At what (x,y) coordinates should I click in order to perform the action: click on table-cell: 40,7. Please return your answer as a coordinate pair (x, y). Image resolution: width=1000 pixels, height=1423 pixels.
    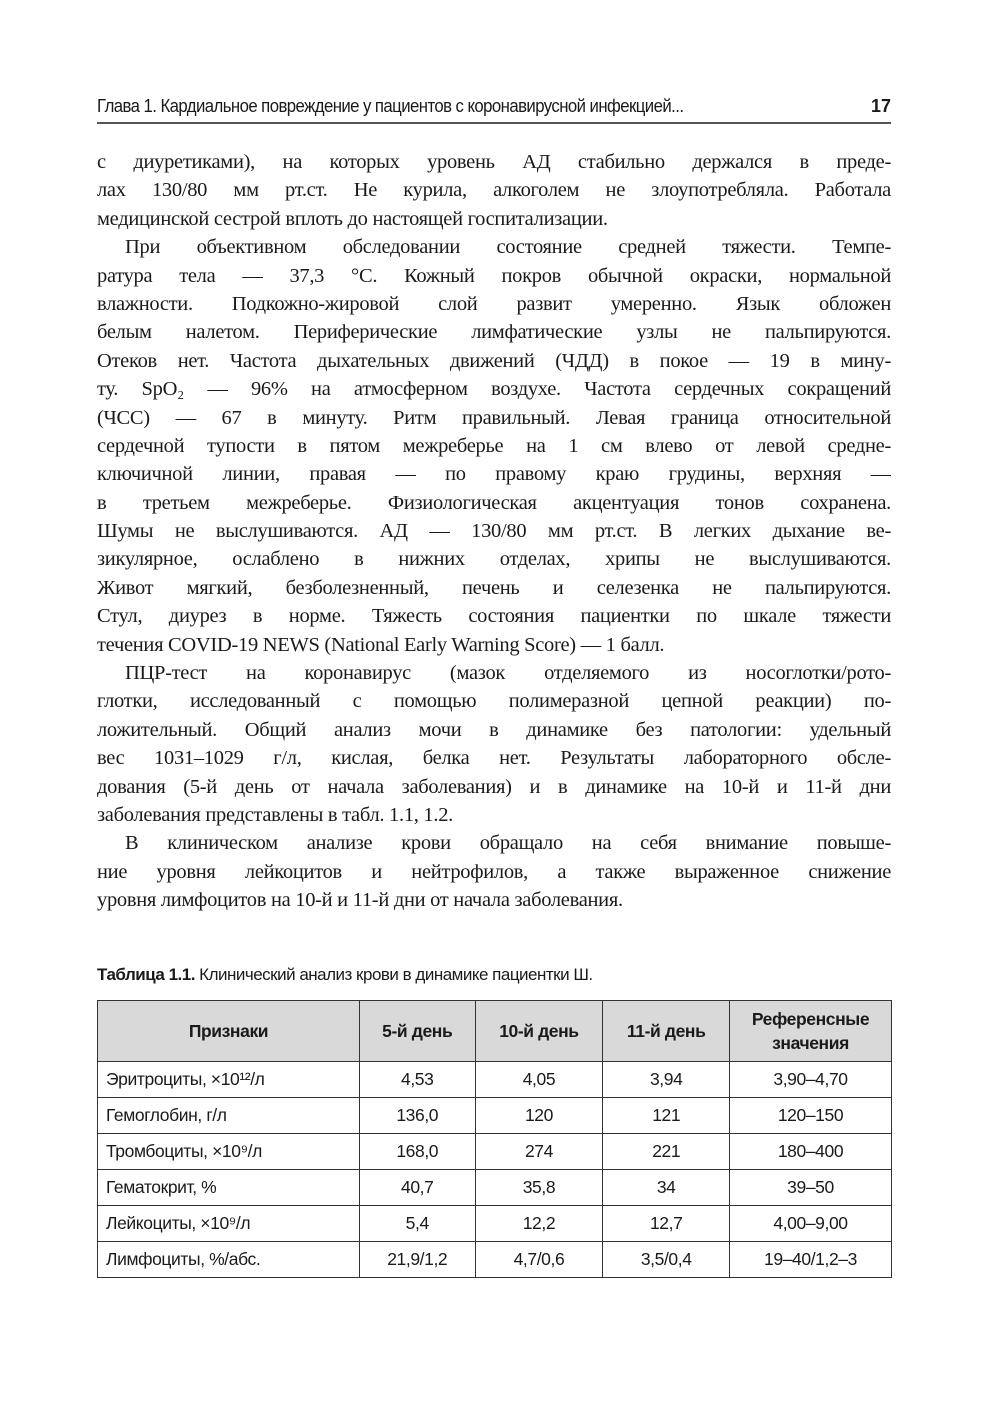
    Looking at the image, I should click on (417, 1187).